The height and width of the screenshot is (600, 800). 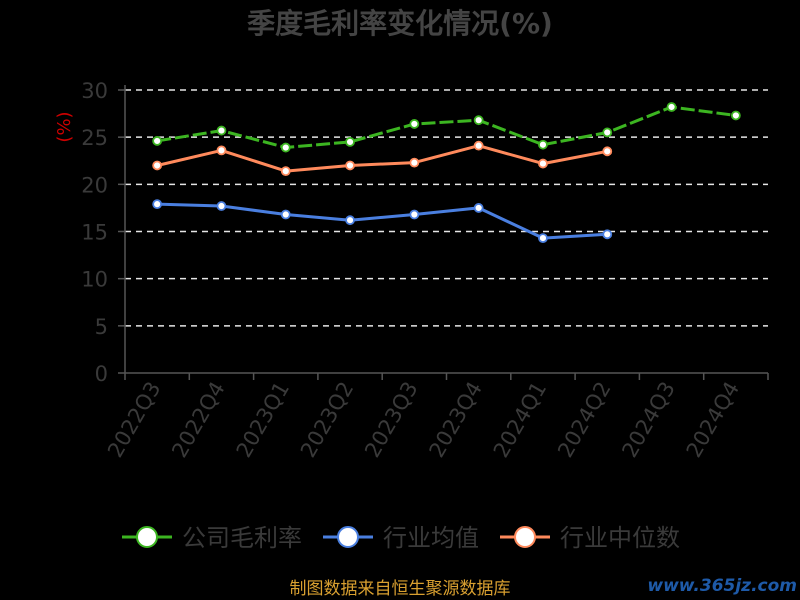 I want to click on x-tick-label: 2024Q2, so click(x=584, y=420).